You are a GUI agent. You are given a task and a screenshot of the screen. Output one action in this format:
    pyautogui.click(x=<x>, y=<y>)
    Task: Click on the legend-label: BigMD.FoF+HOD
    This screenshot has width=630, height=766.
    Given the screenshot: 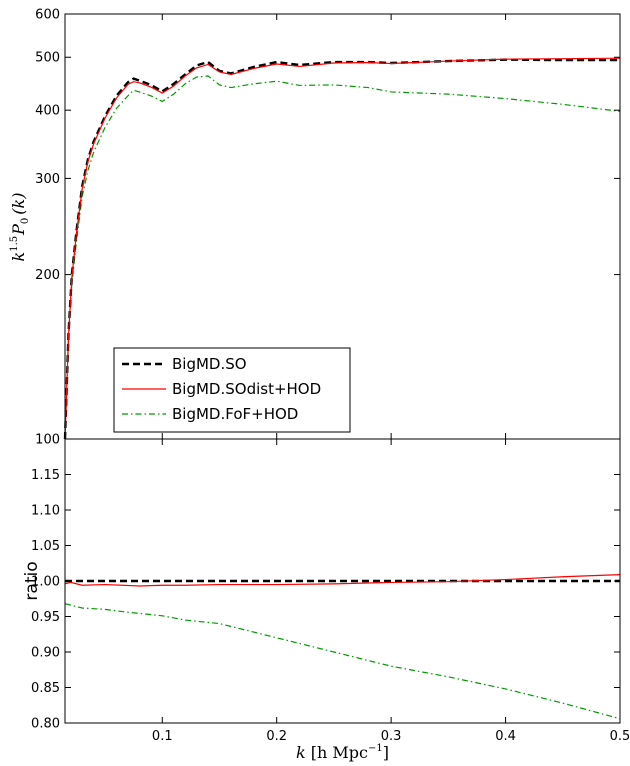 What is the action you would take?
    pyautogui.click(x=235, y=414)
    